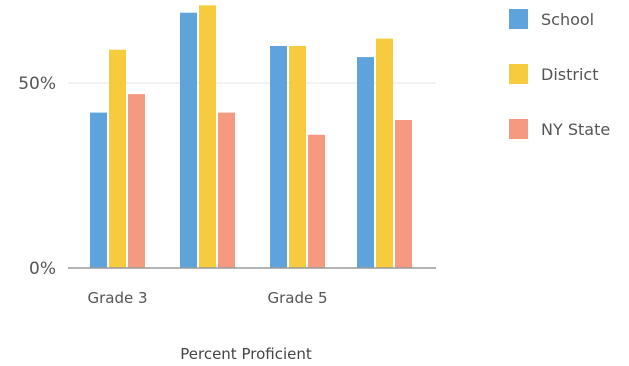  What do you see at coordinates (207, 298) in the screenshot?
I see `x-axis-categories: Grade 3 Grade 5` at bounding box center [207, 298].